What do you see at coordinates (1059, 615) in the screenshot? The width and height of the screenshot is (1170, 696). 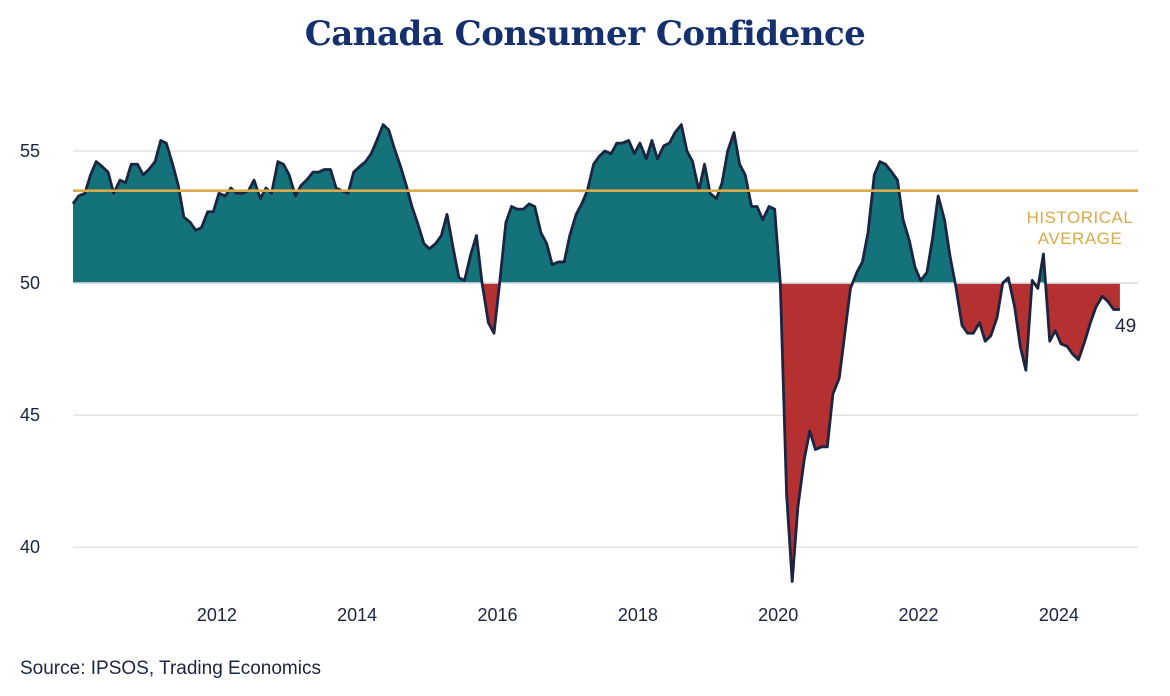 I see `x-tick-label-2024: 2024` at bounding box center [1059, 615].